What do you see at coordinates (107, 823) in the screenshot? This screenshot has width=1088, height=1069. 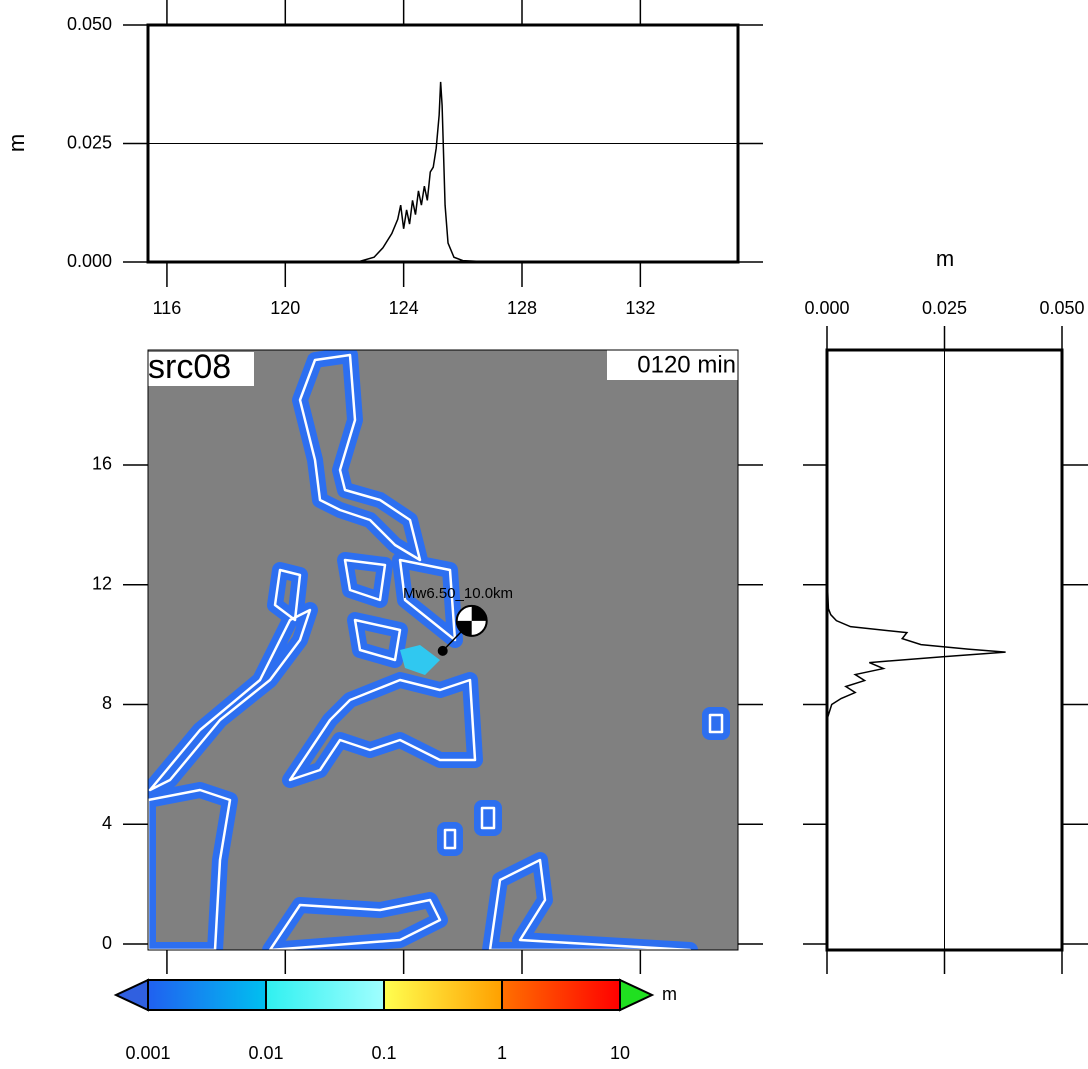 I see `y-tick-label: 4` at bounding box center [107, 823].